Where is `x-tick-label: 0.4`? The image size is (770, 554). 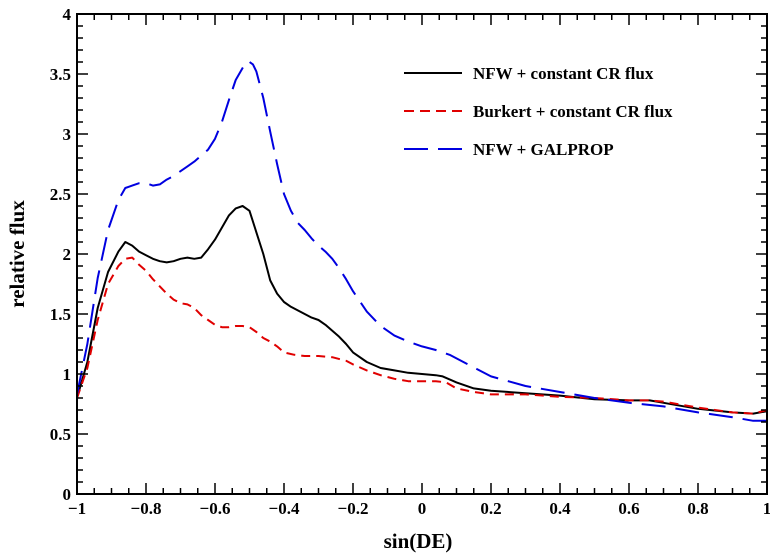
x-tick-label: 0.4 is located at coordinates (560, 508).